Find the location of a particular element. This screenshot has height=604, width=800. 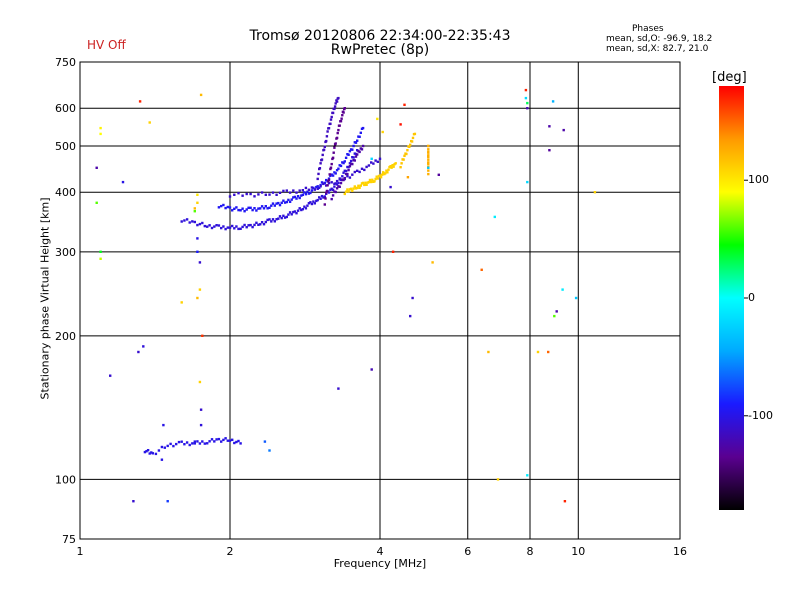

y-tick-label: 100 is located at coordinates (65, 479).